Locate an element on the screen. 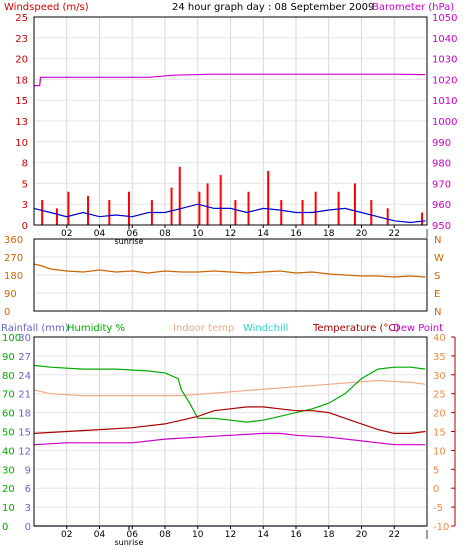 Image resolution: width=468 pixels, height=557 pixels. humidity-y-tick: 100 is located at coordinates (11, 338).